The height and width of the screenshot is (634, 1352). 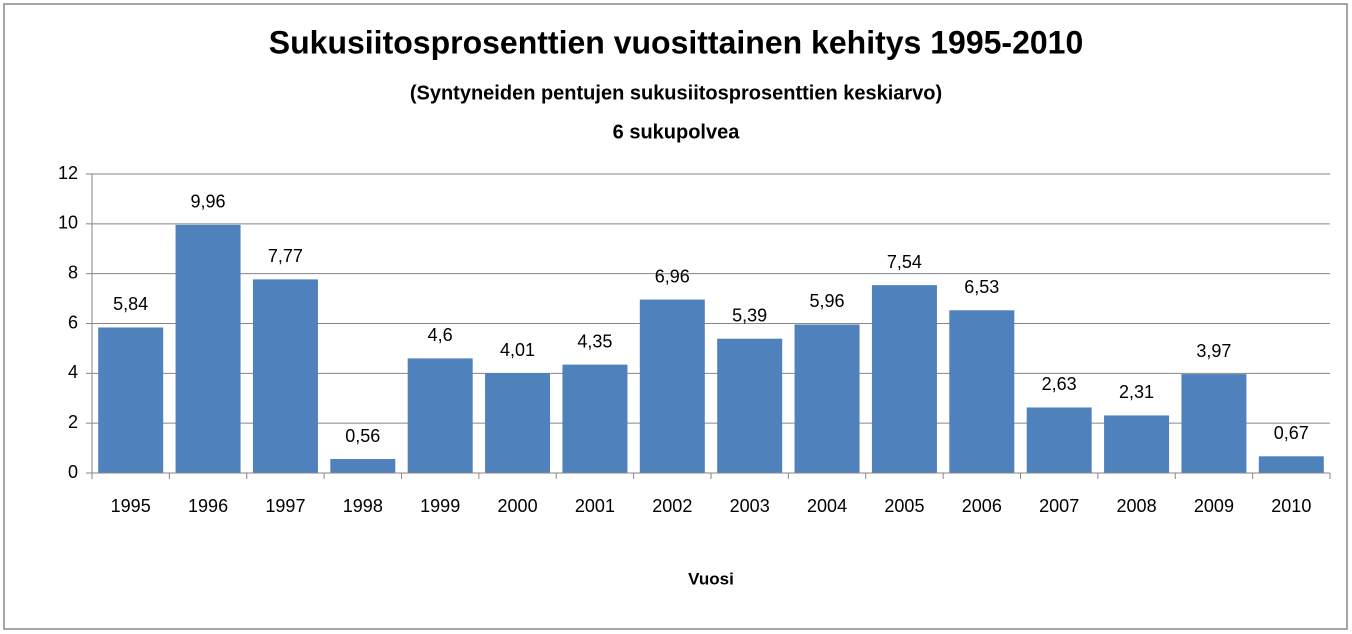 What do you see at coordinates (285, 506) in the screenshot?
I see `x-tick-label: 1997` at bounding box center [285, 506].